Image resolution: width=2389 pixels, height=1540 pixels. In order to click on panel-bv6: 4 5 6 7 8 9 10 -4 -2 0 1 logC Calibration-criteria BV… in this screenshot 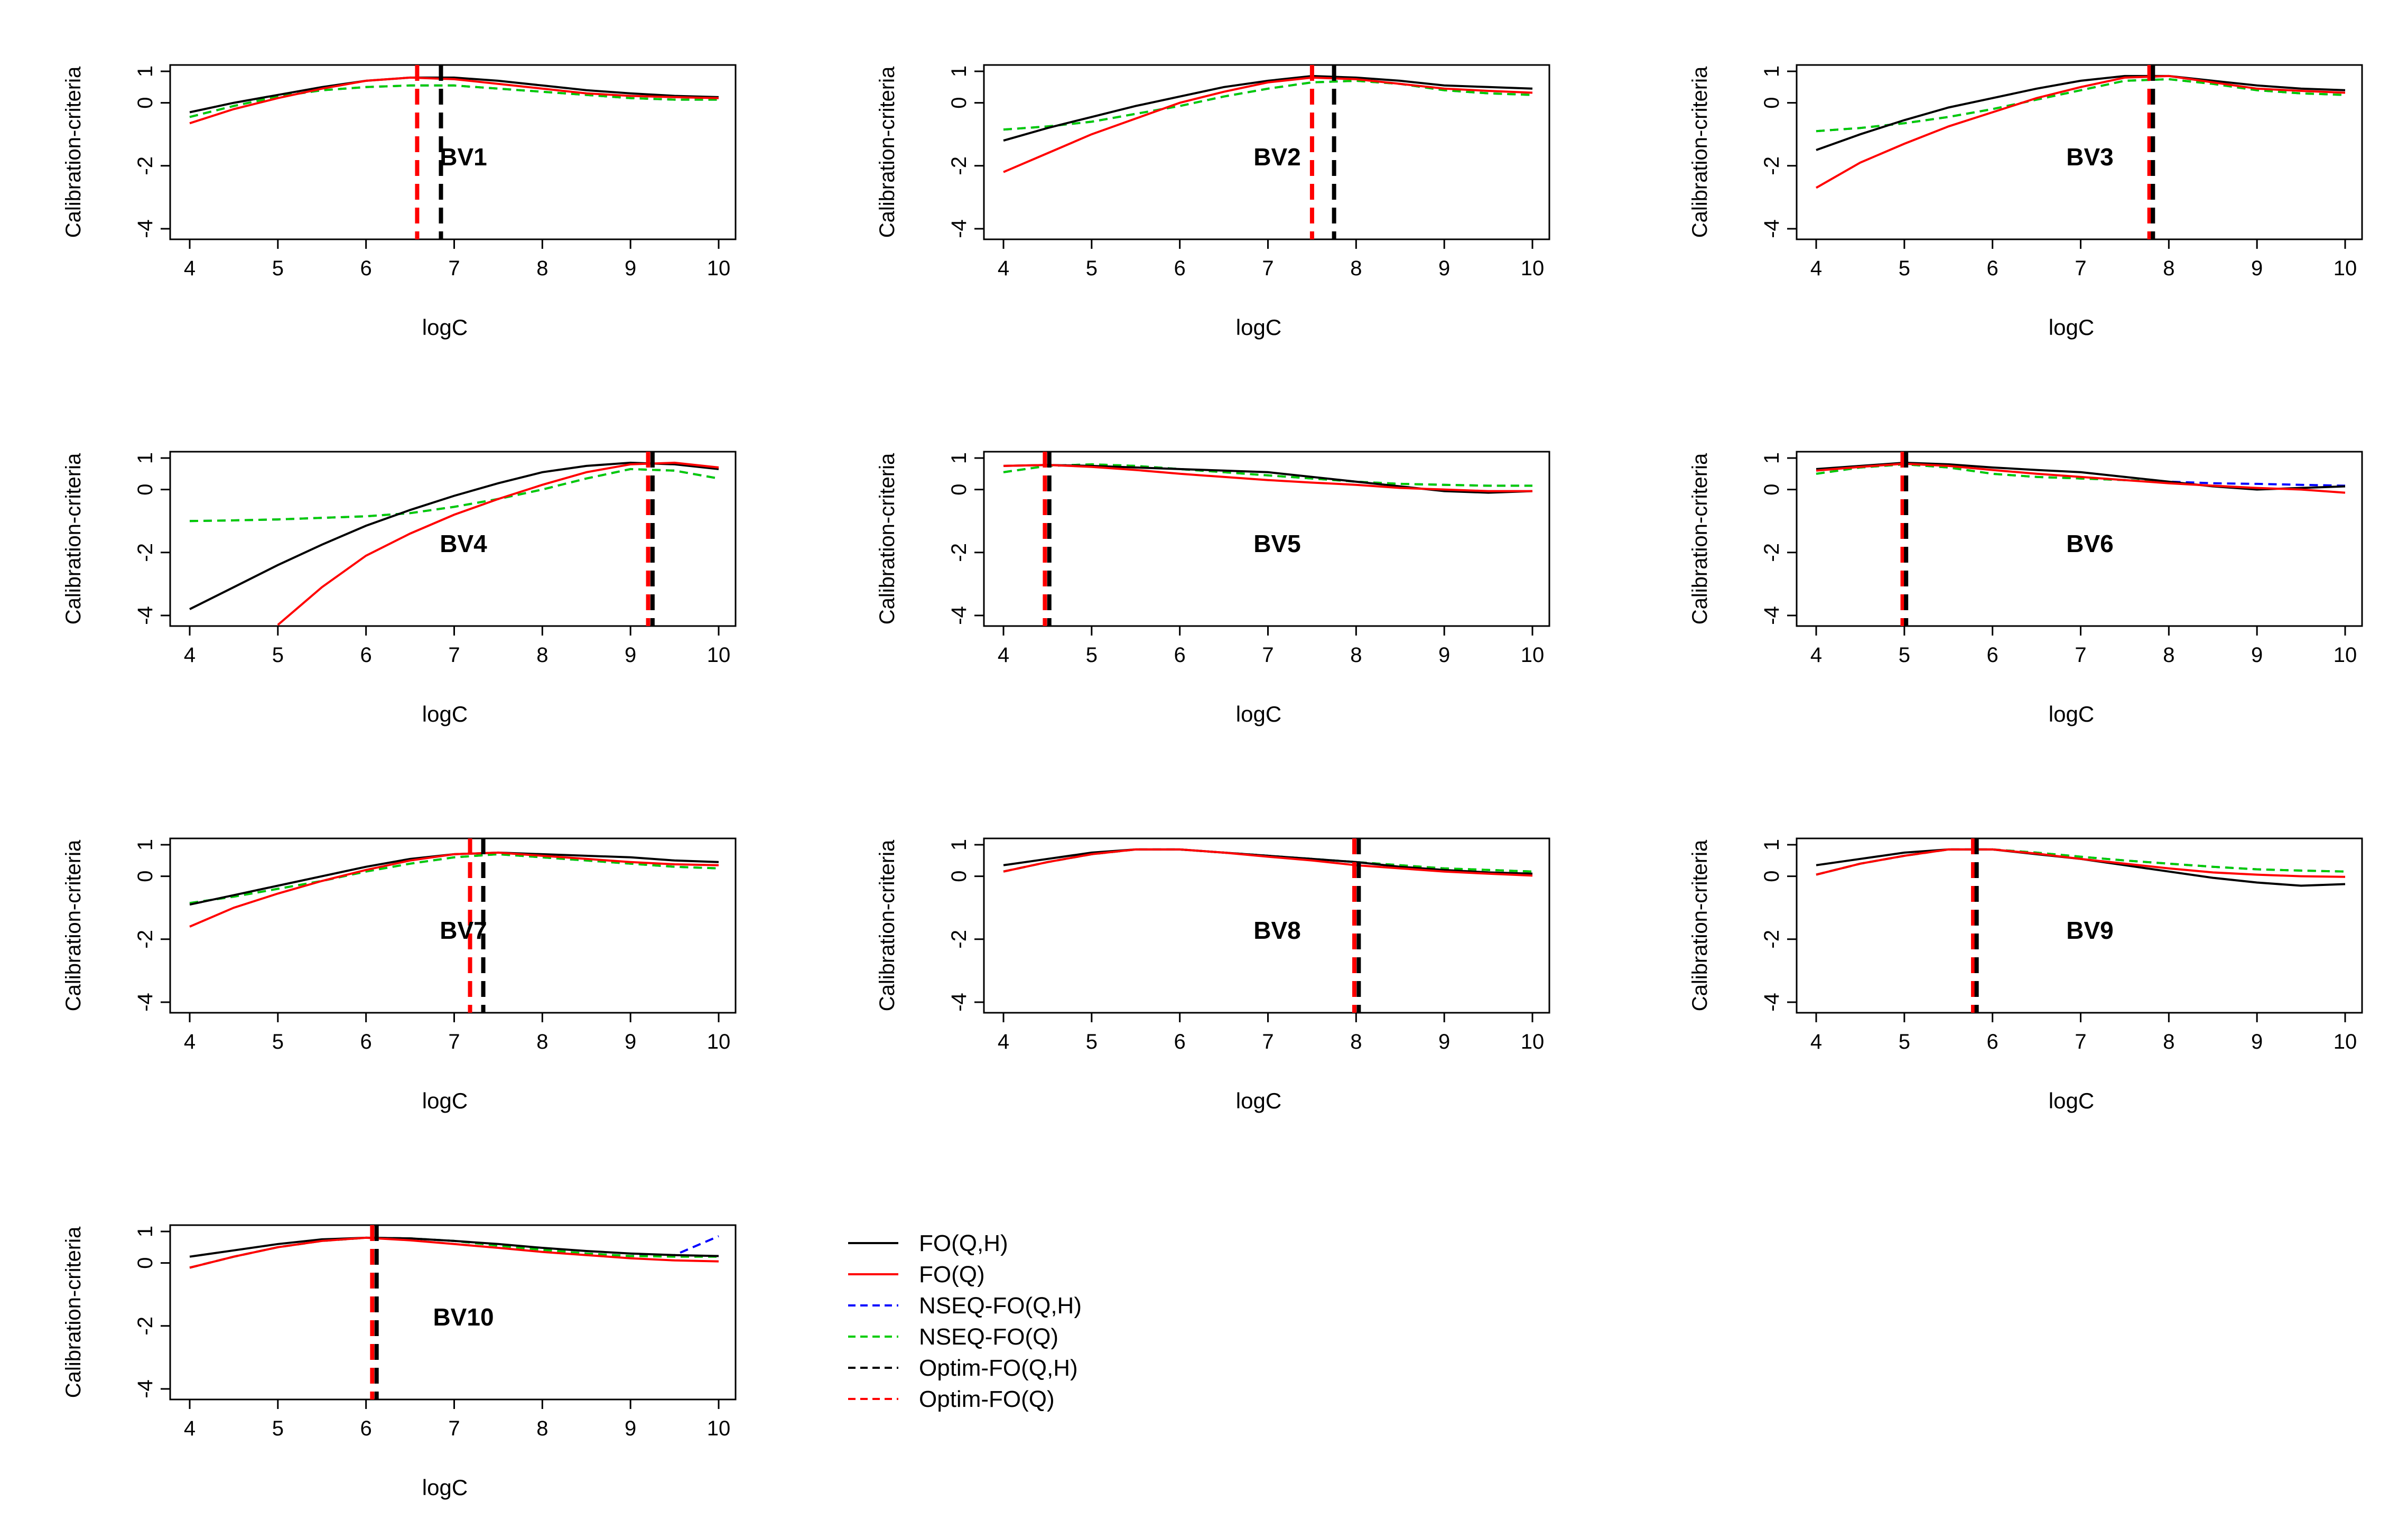, I will do `click(2025, 588)`.